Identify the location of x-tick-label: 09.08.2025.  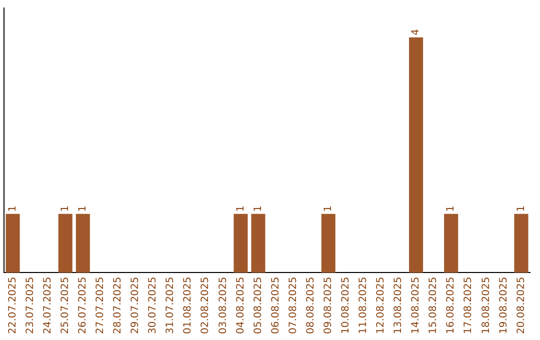
(328, 305).